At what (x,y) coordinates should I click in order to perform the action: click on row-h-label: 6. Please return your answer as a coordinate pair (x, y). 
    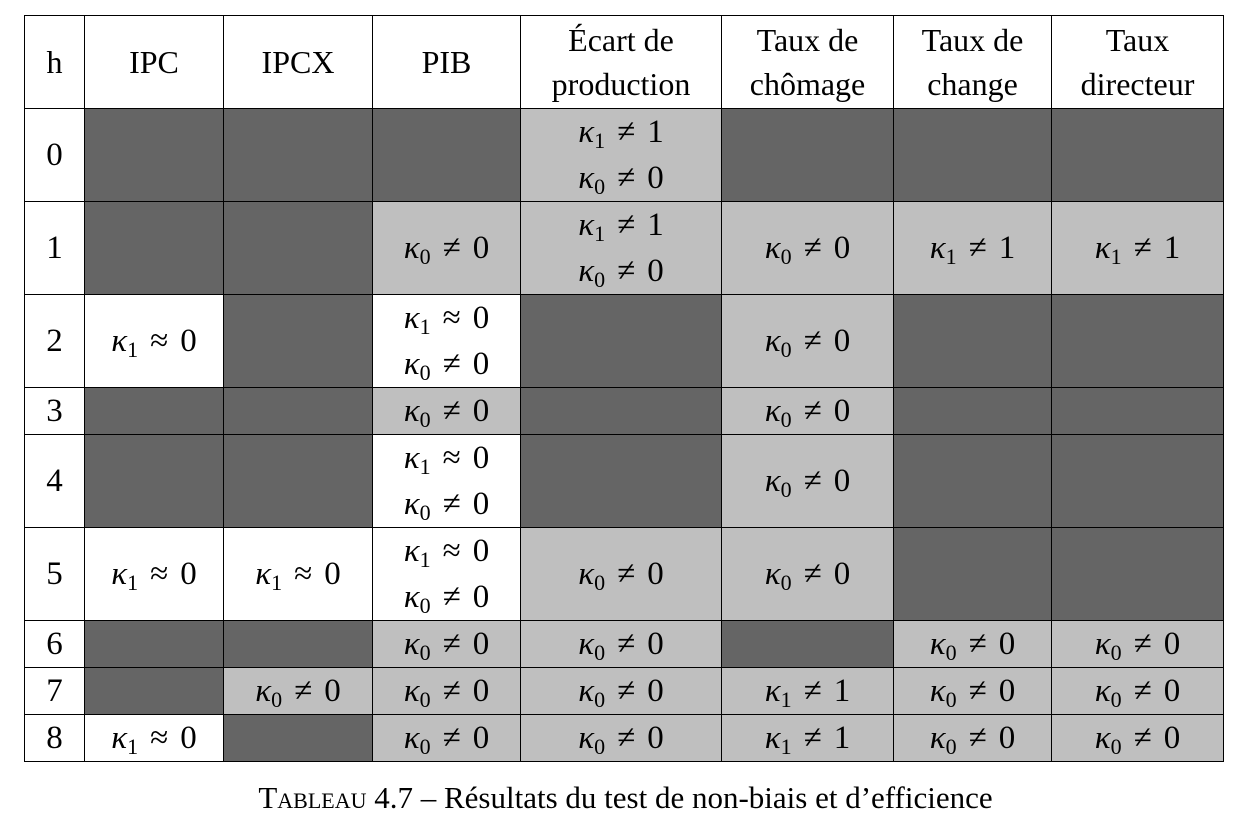
    Looking at the image, I should click on (54, 644).